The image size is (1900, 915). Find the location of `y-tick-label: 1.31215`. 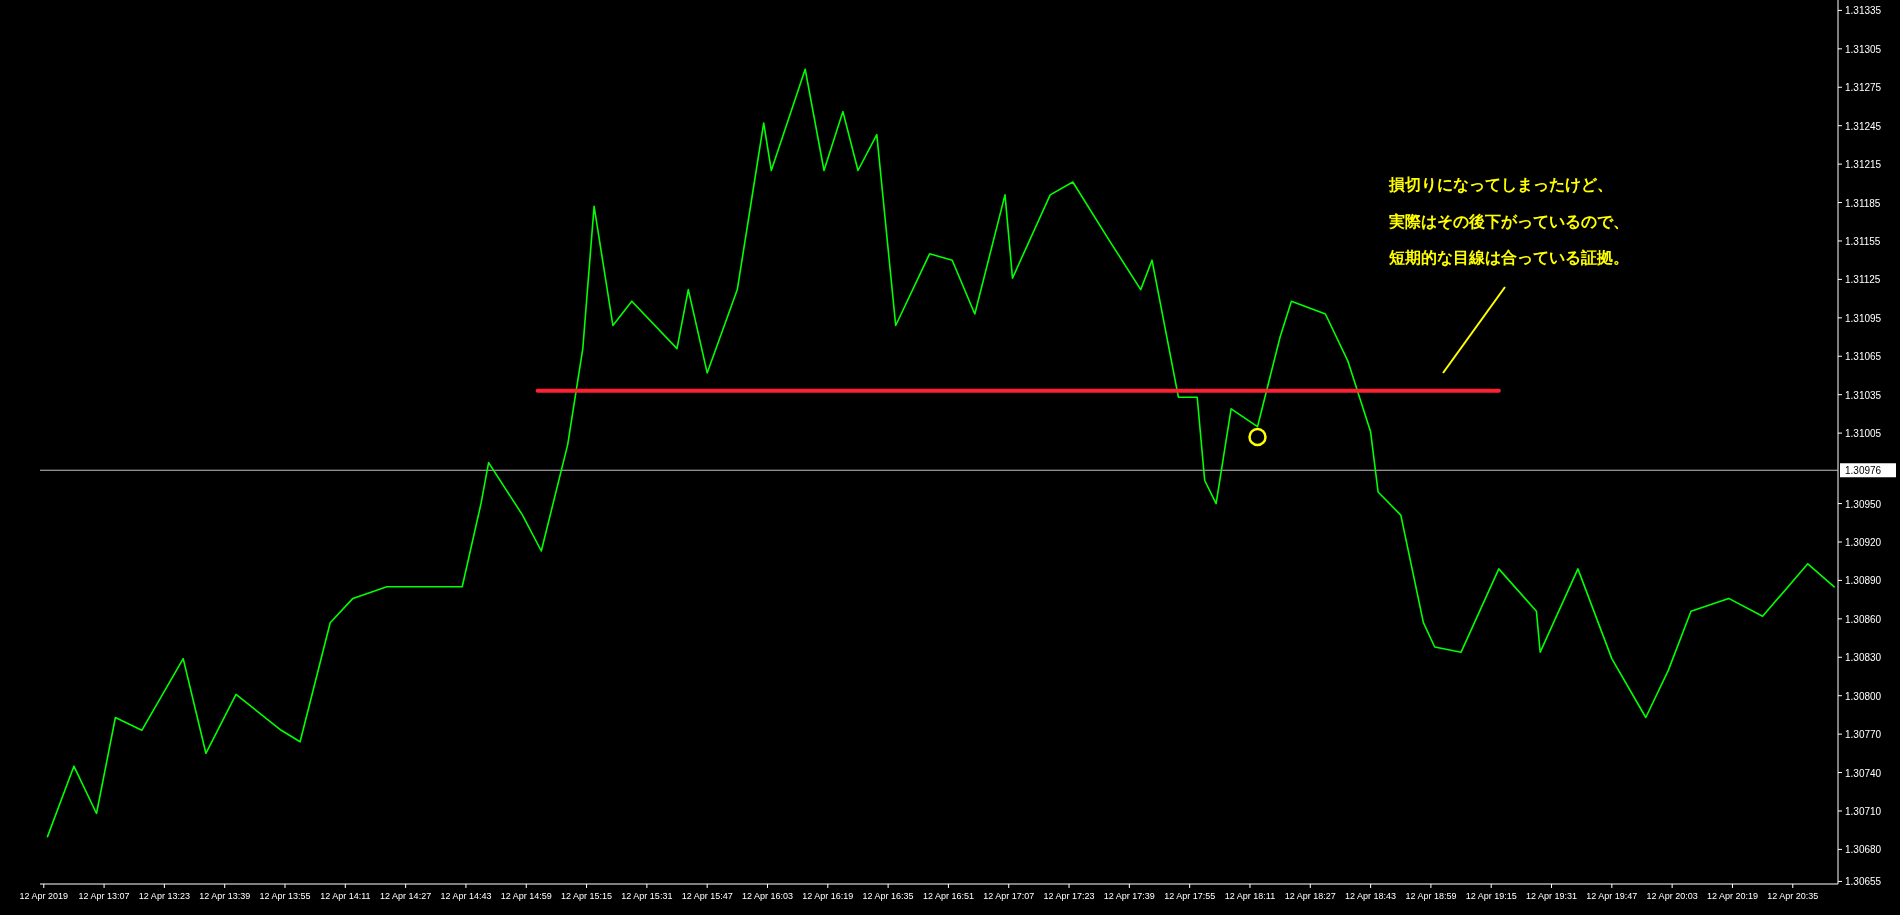

y-tick-label: 1.31215 is located at coordinates (1863, 165).